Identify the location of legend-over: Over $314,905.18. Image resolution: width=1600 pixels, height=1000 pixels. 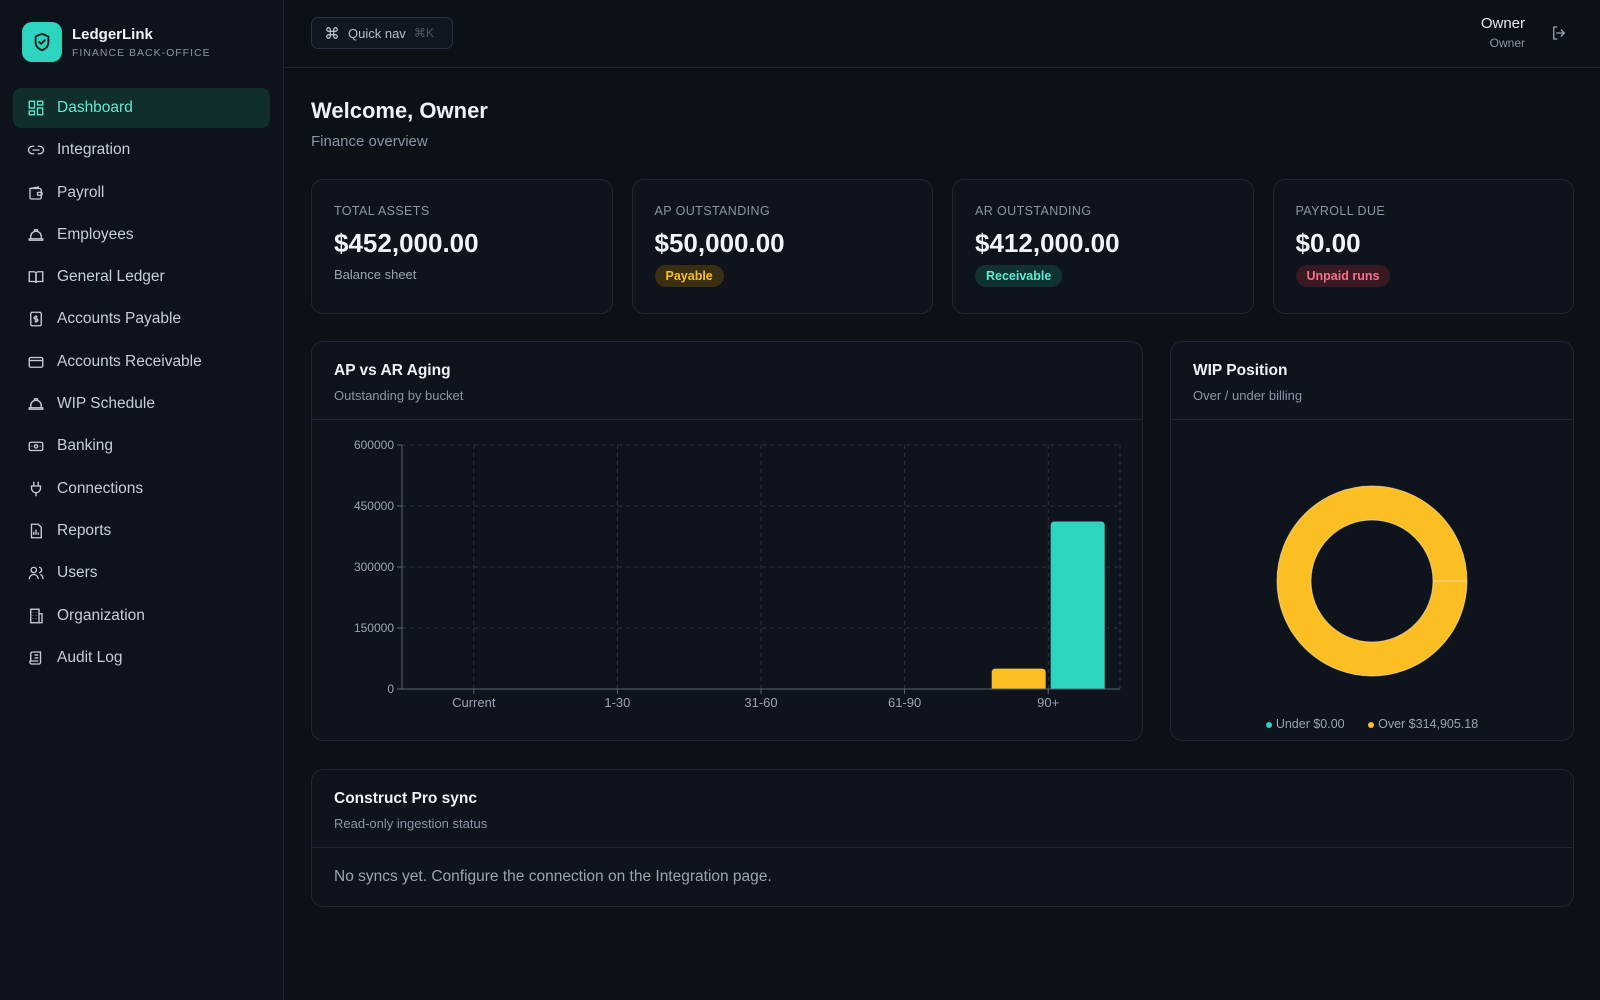
(1423, 724).